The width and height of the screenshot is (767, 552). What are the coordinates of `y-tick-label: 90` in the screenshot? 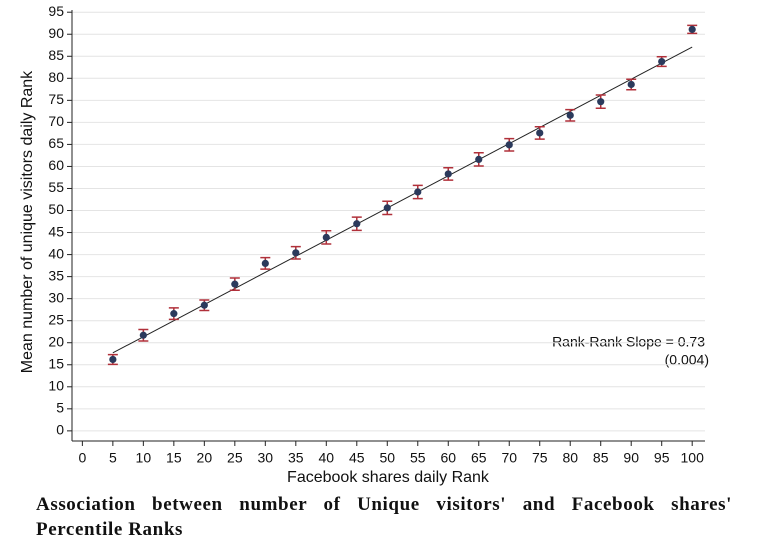 It's located at (56, 33).